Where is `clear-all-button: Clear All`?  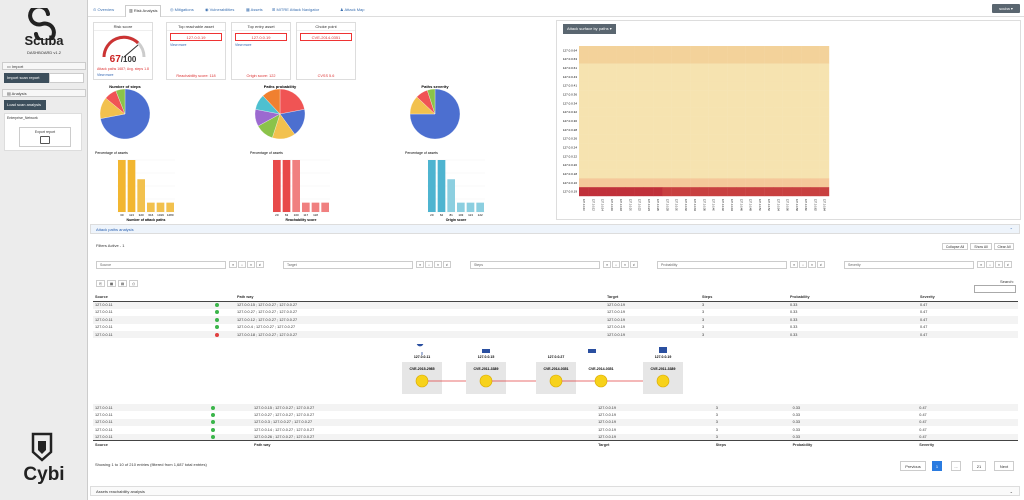
clear-all-button: Clear All is located at coordinates (1004, 246).